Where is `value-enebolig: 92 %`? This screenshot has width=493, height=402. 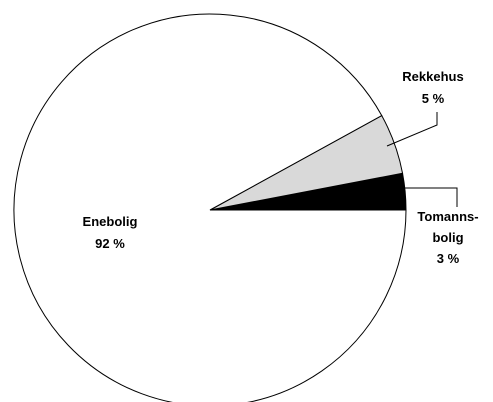 value-enebolig: 92 % is located at coordinates (110, 243).